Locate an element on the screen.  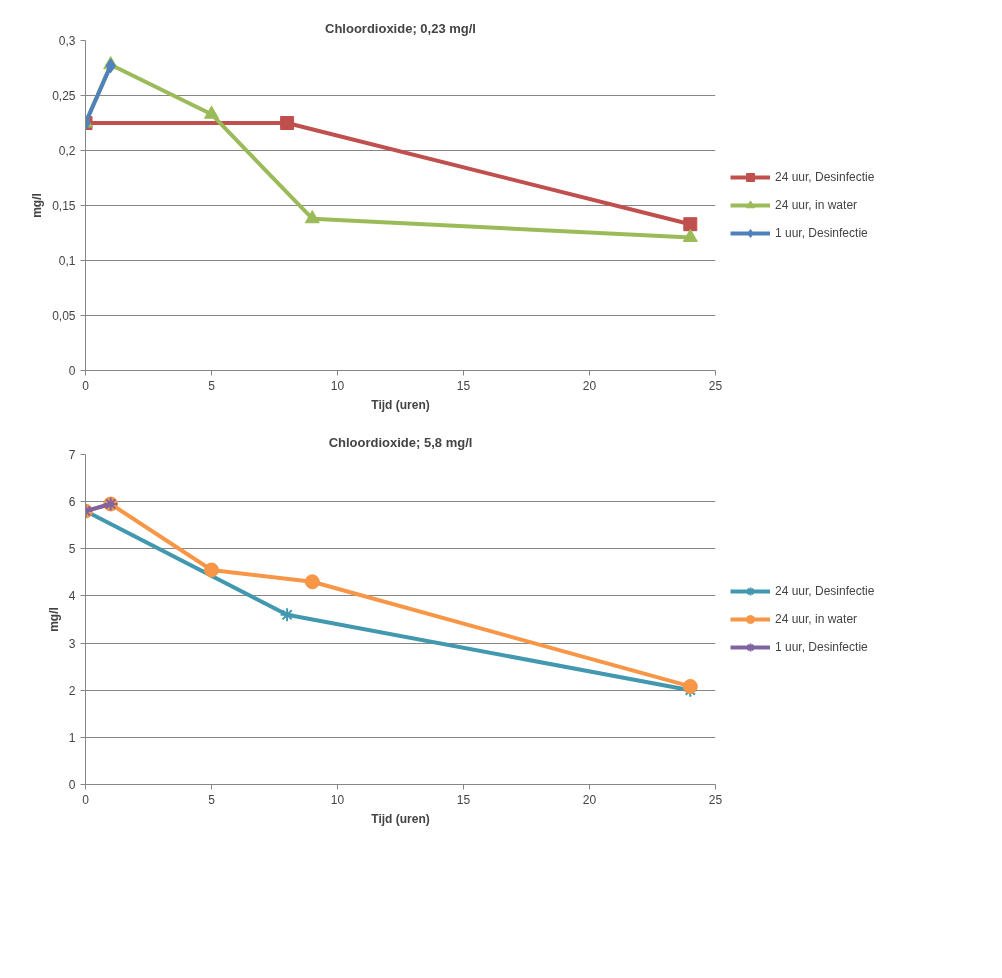
y-tick-label: 0,3 is located at coordinates (67, 41).